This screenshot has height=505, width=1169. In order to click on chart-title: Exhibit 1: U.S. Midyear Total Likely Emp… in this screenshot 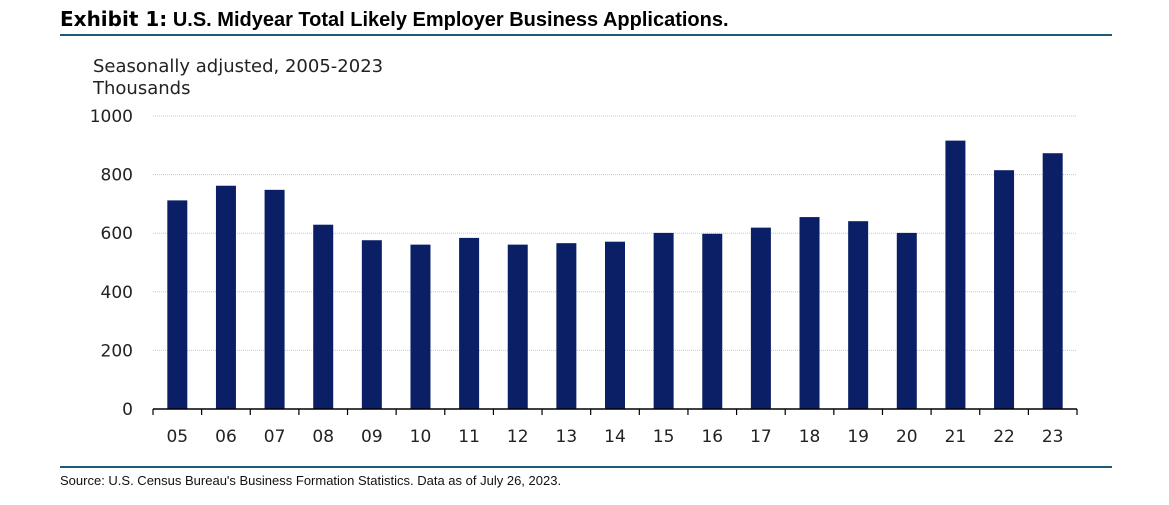, I will do `click(586, 19)`.